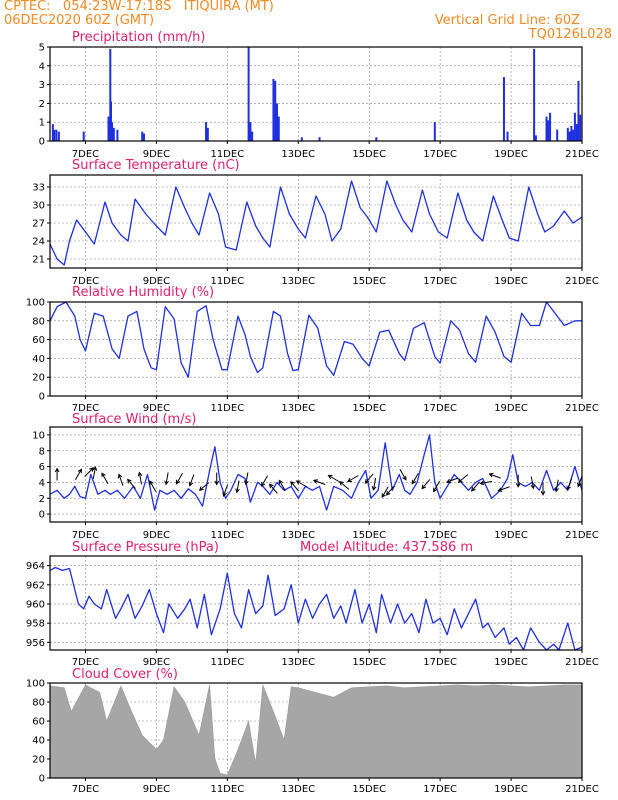  Describe the element at coordinates (298, 535) in the screenshot. I see `wind-xtick-label: 13DEC` at that location.